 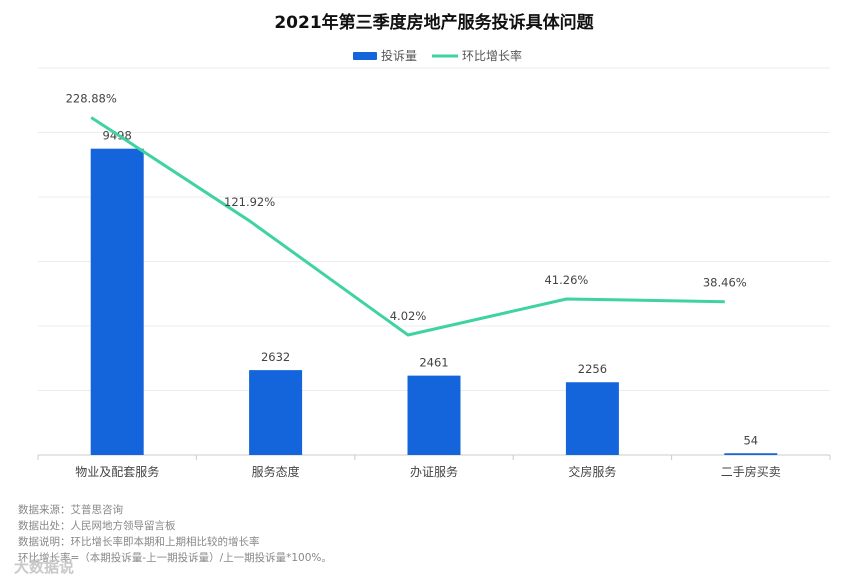 I want to click on footer-origin: 数据出处：人民网地方领导留言板, so click(x=97, y=526).